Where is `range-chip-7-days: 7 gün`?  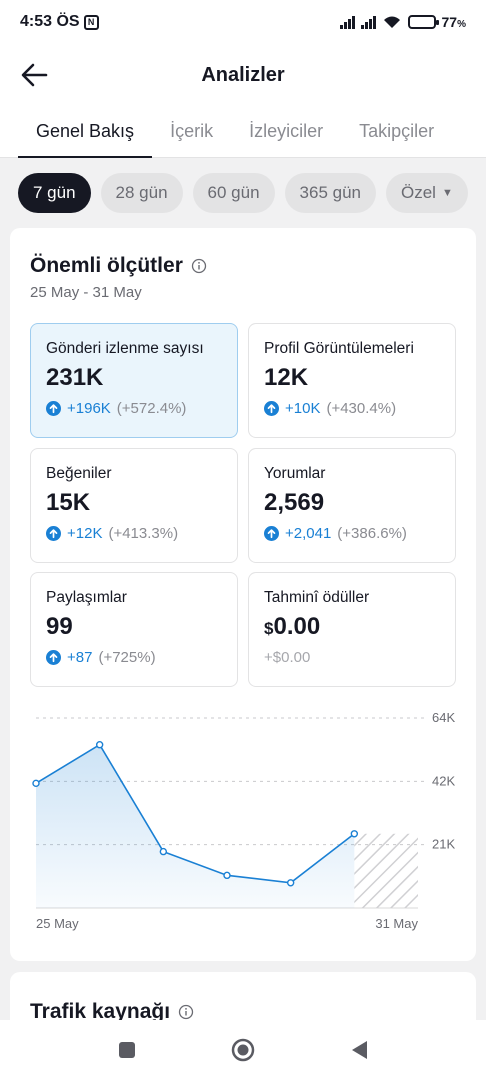
range-chip-7-days: 7 gün is located at coordinates (54, 193).